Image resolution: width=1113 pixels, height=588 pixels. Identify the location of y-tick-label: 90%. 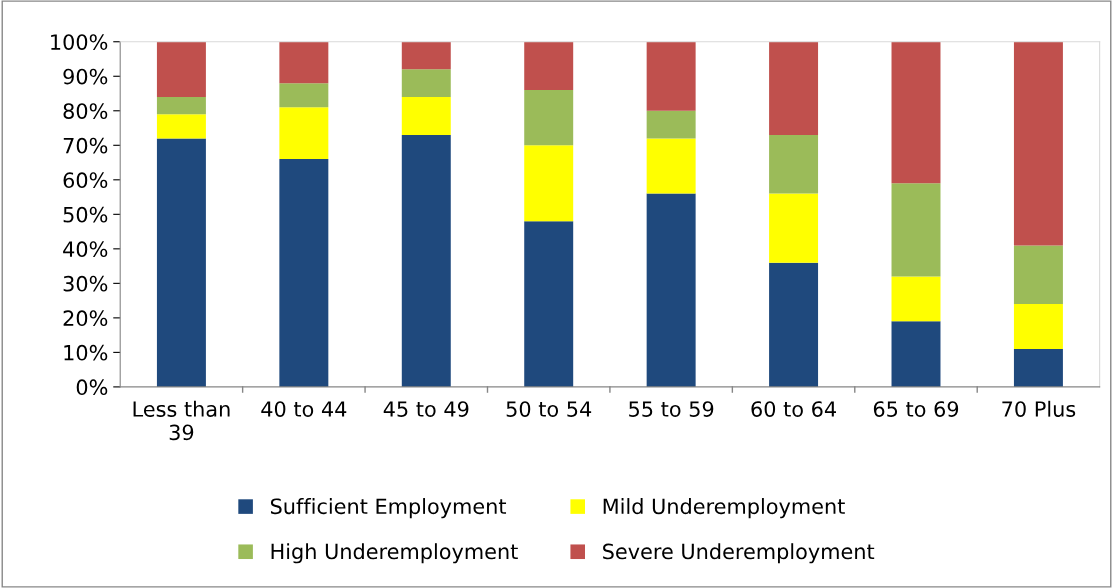
(85, 76).